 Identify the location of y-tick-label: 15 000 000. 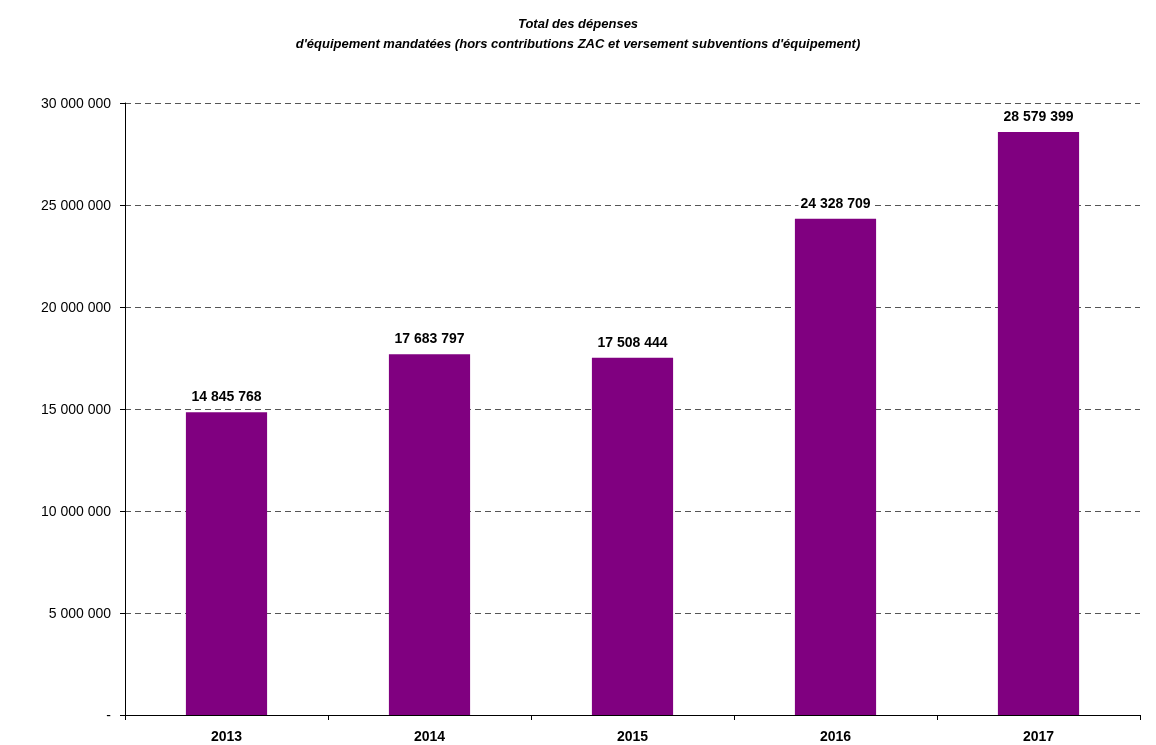
(76, 409).